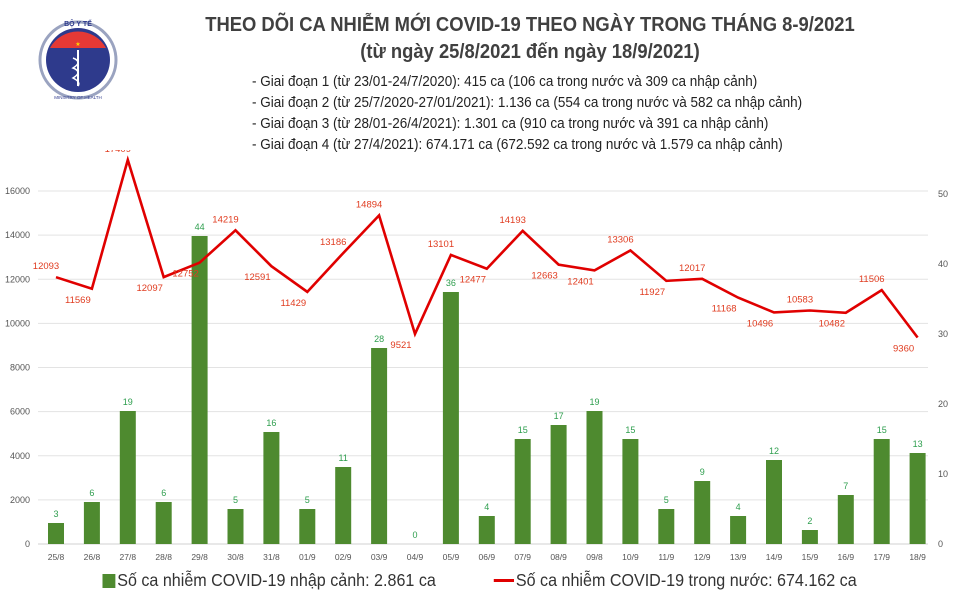 Image resolution: width=960 pixels, height=600 pixels. I want to click on legend-label-bar: Số ca nhiễm COVID-19 nhập cảnh: 2.861 ca, so click(276, 580).